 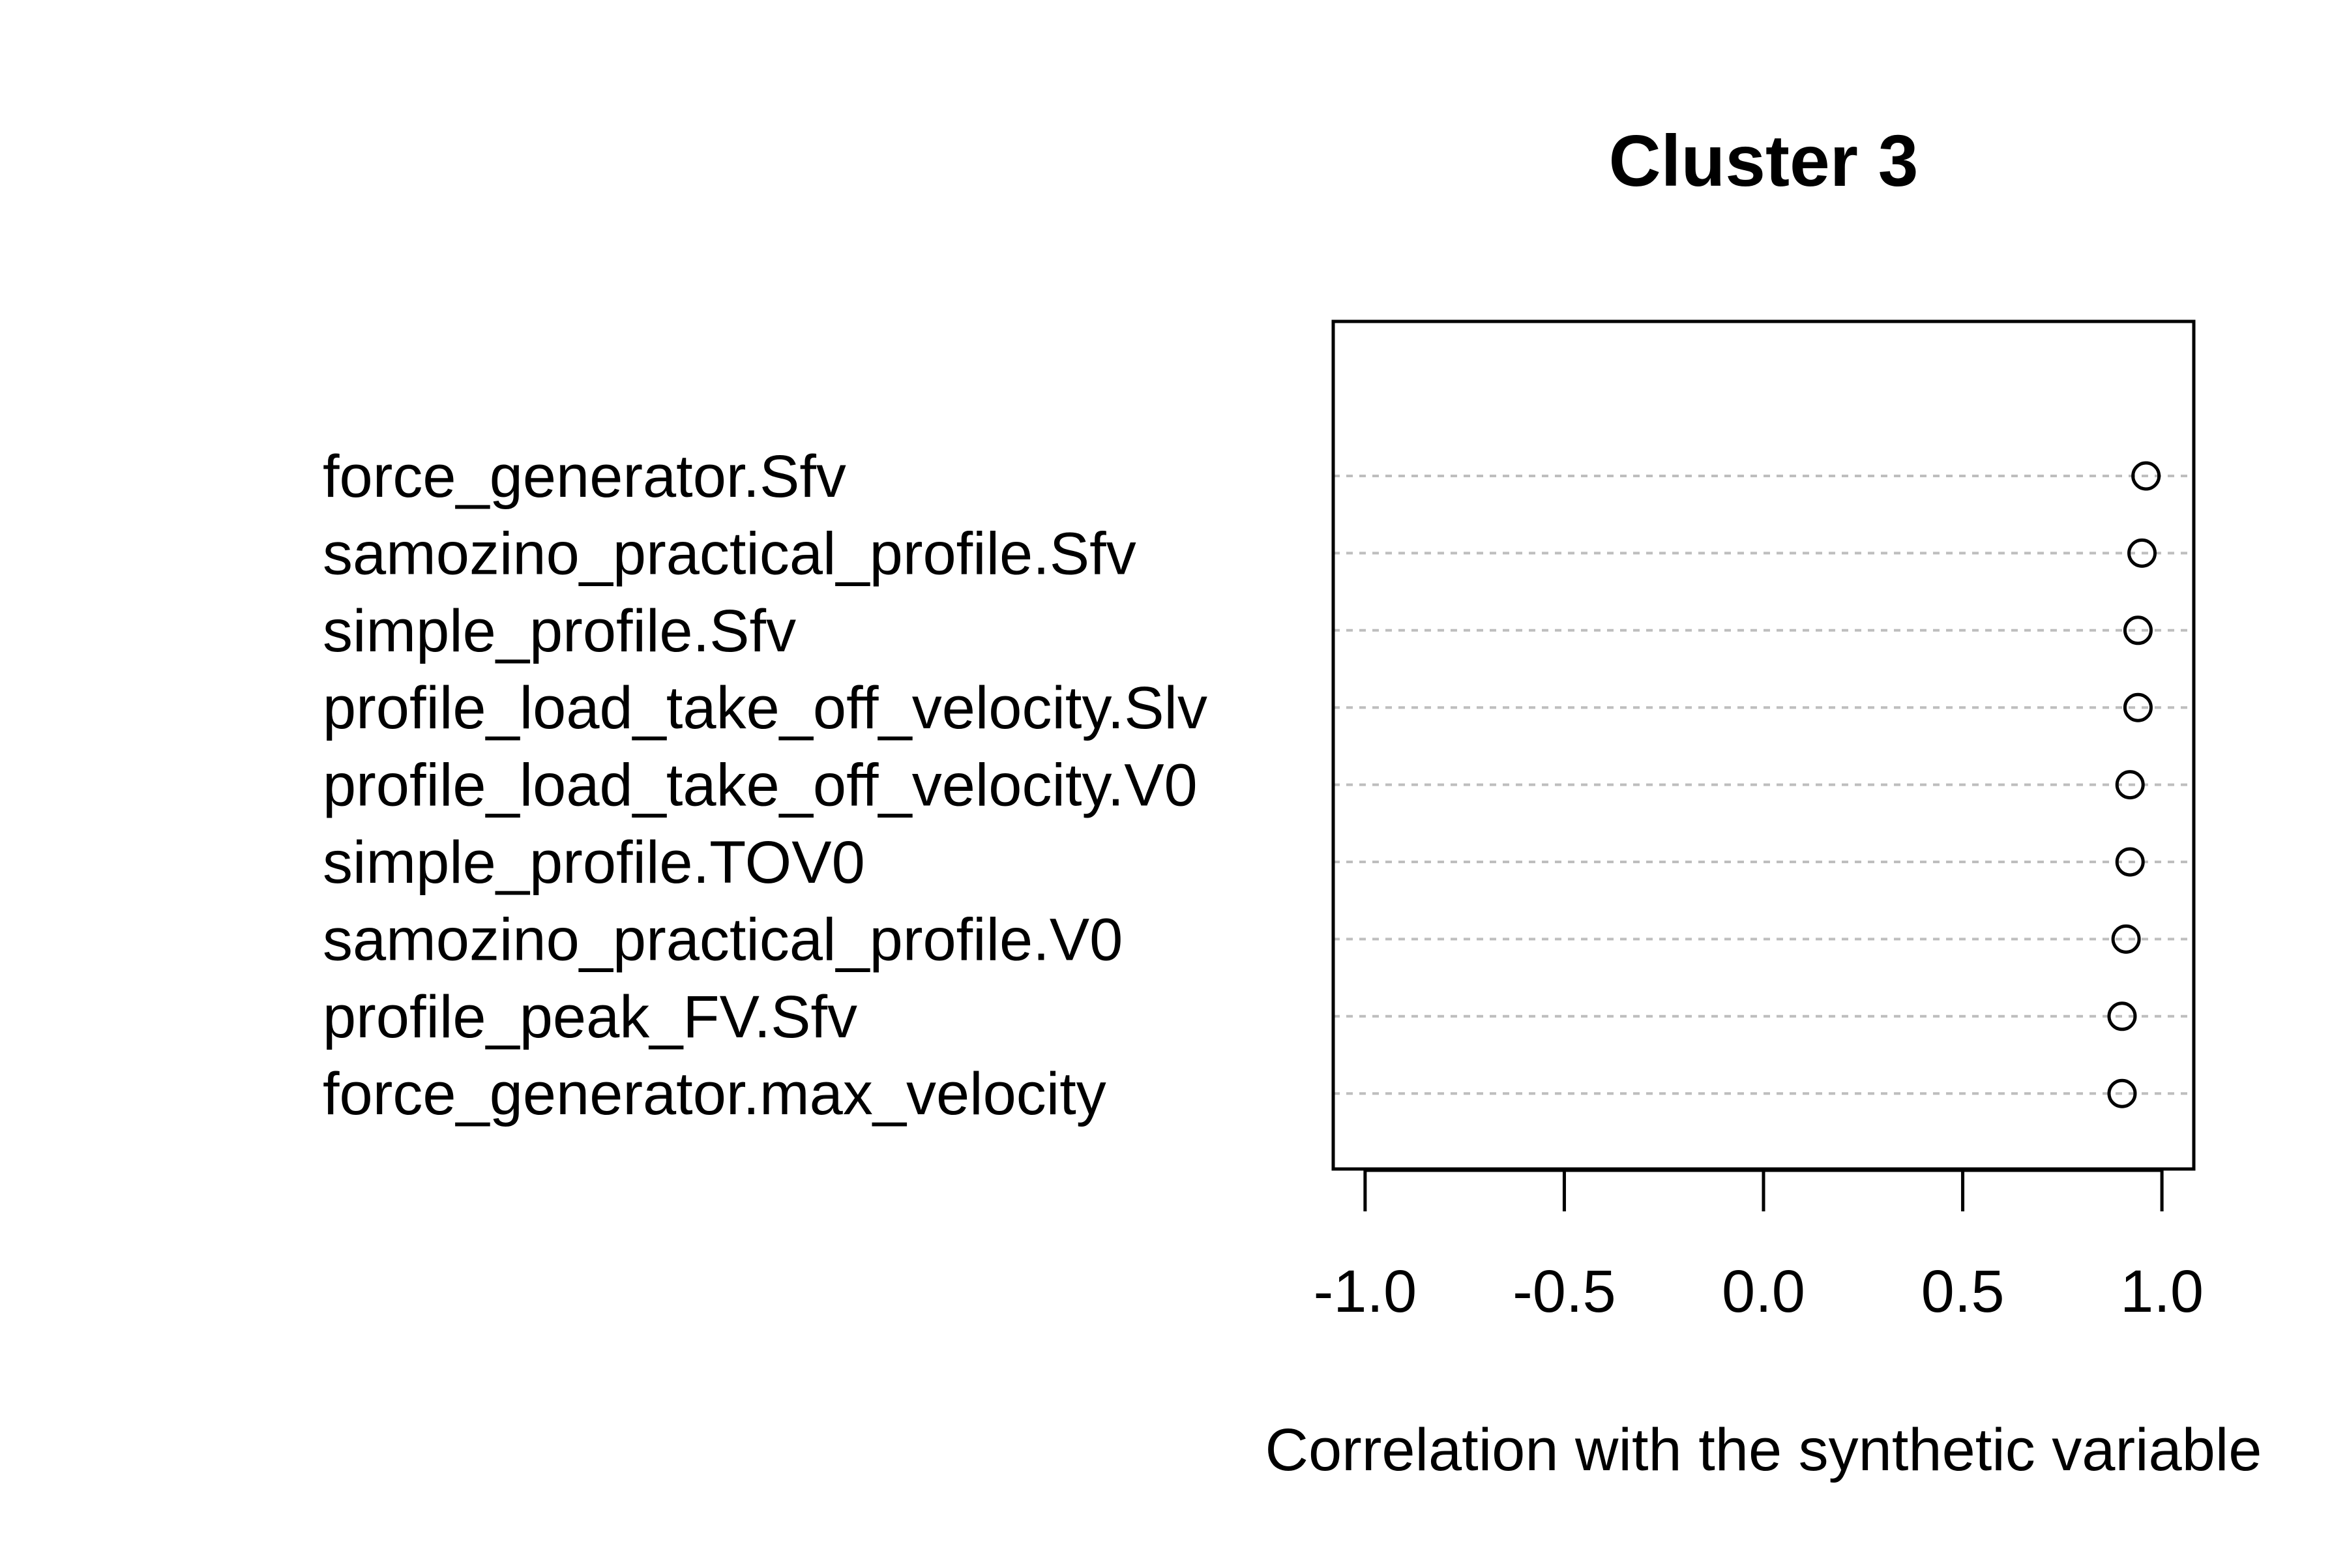 I want to click on x-tick-label: 1.0, so click(x=2162, y=1291).